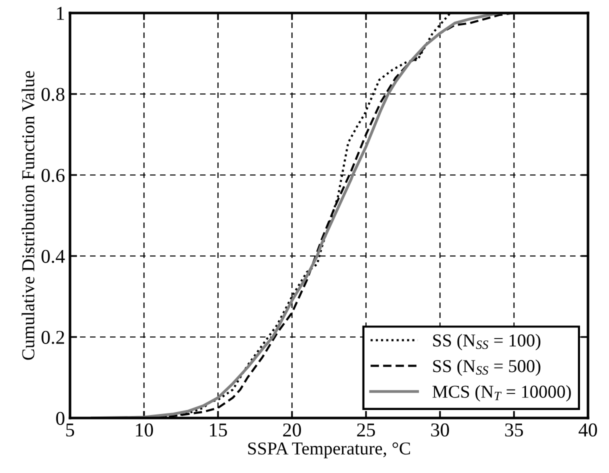  What do you see at coordinates (514, 430) in the screenshot?
I see `x-tick-label: 35` at bounding box center [514, 430].